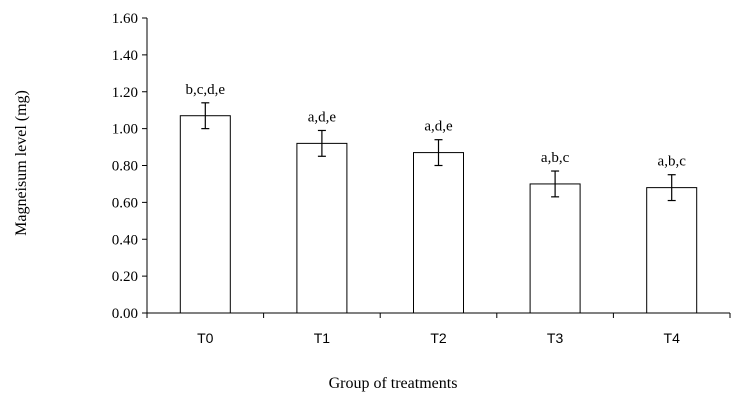  I want to click on x-category-label: T1, so click(322, 338).